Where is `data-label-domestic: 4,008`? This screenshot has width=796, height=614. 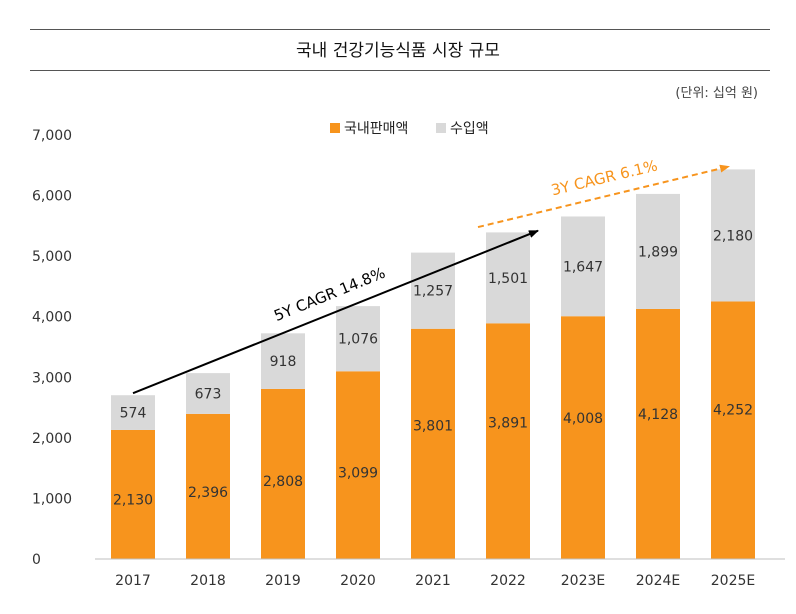 data-label-domestic: 4,008 is located at coordinates (583, 419).